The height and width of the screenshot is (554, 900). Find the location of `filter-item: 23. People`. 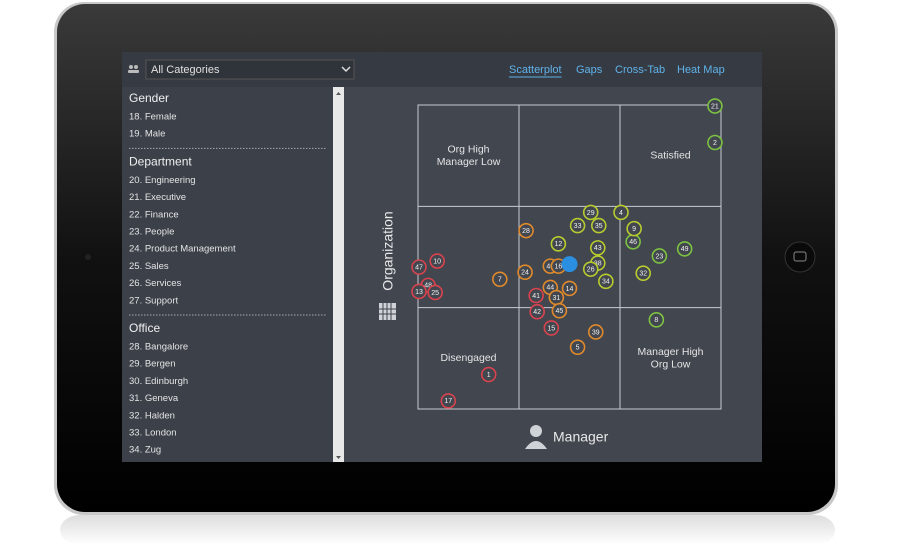

filter-item: 23. People is located at coordinates (151, 232).